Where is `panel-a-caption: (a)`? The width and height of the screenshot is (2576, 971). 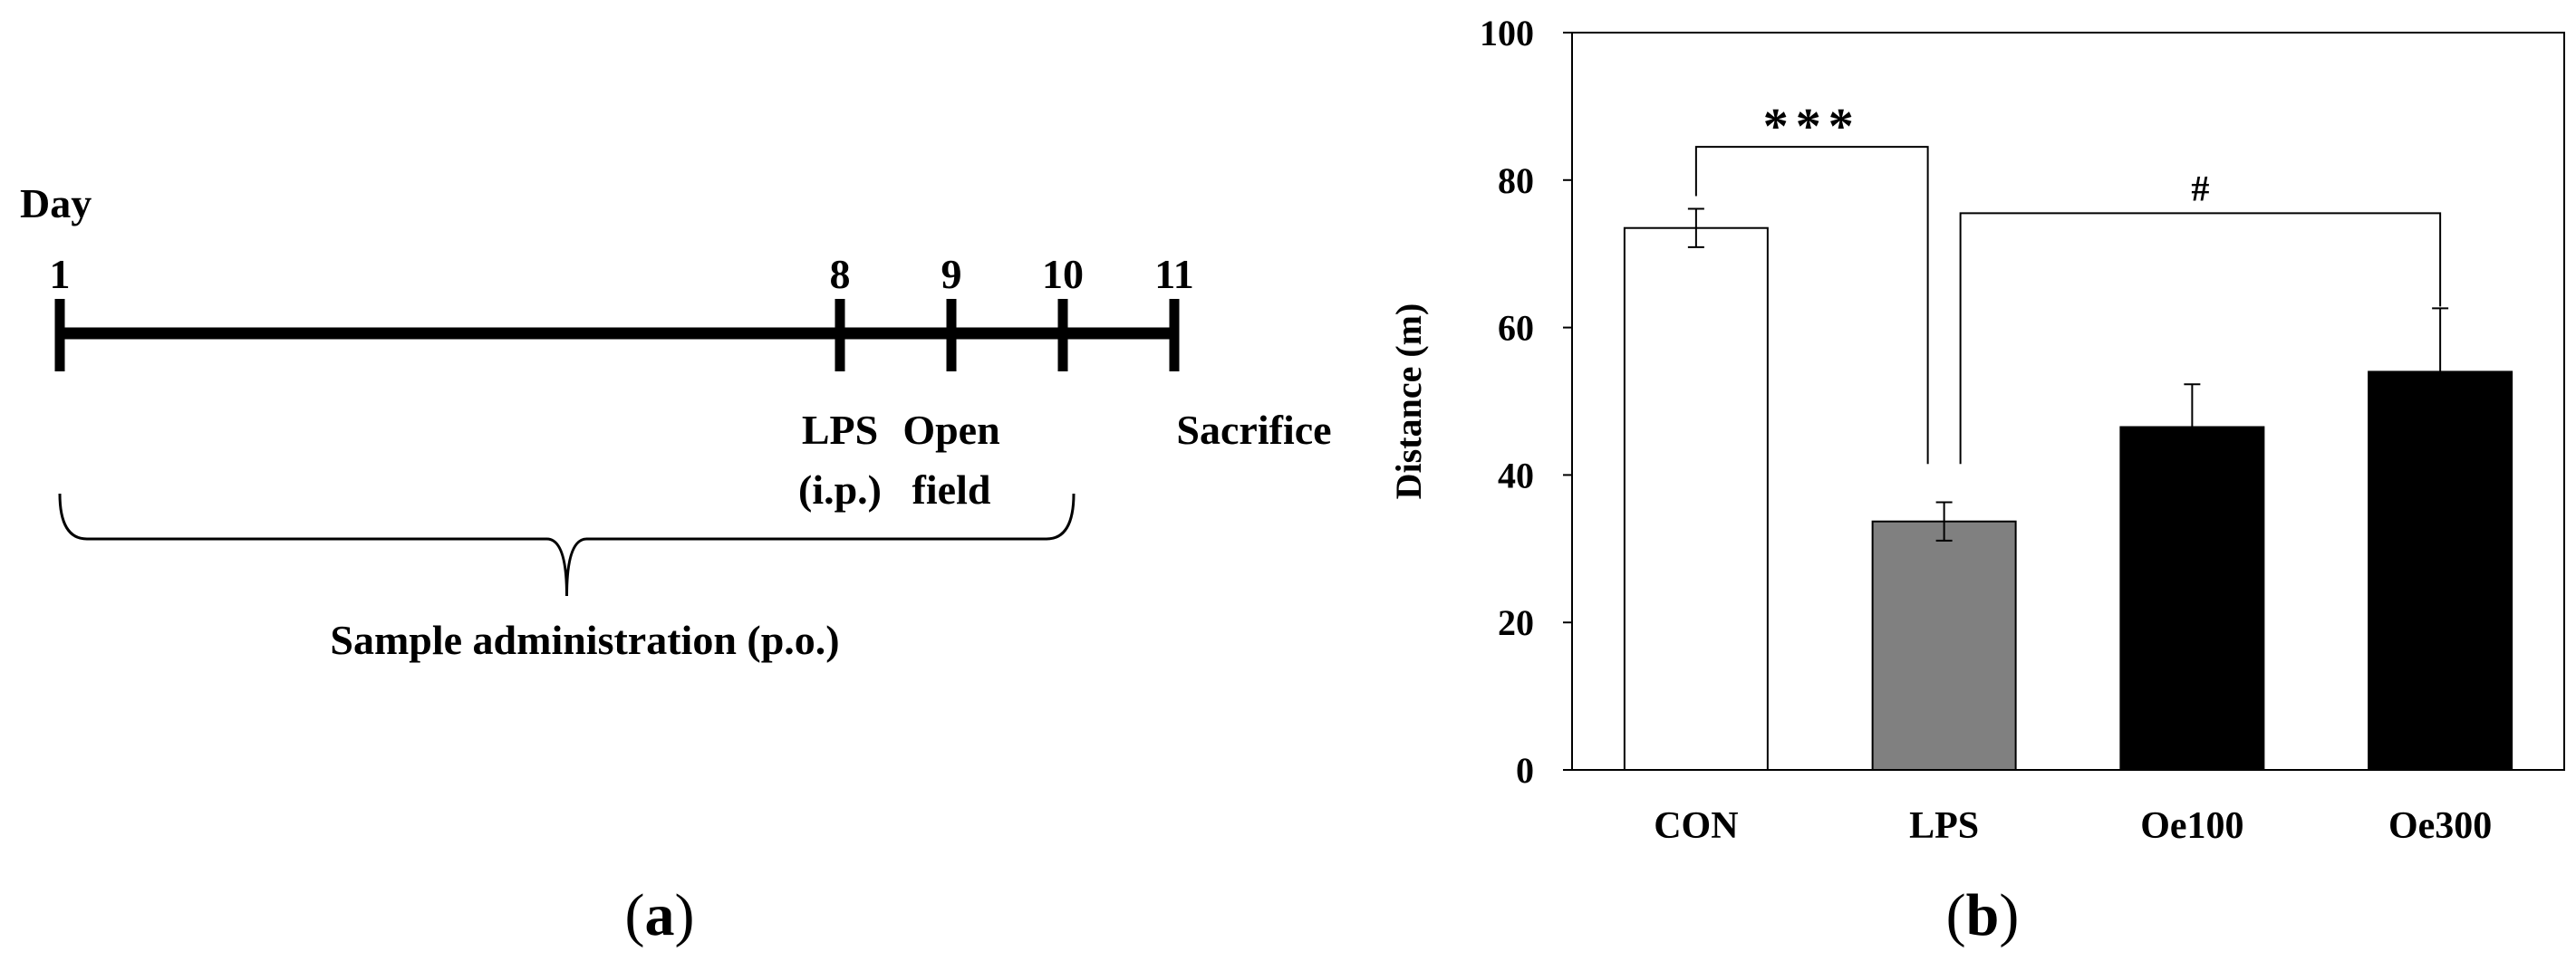 panel-a-caption: (a) is located at coordinates (660, 915).